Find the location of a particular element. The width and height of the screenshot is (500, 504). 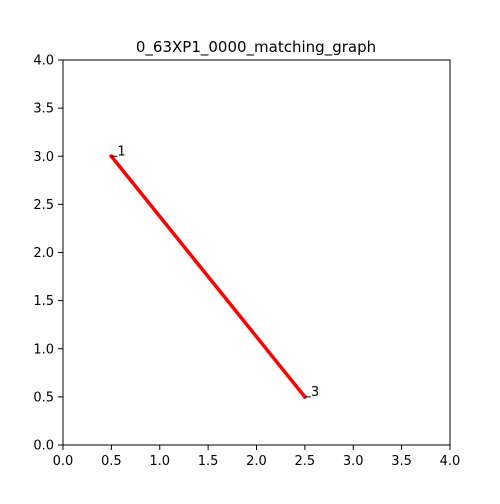

x-tick-label: 4.0 is located at coordinates (450, 461).